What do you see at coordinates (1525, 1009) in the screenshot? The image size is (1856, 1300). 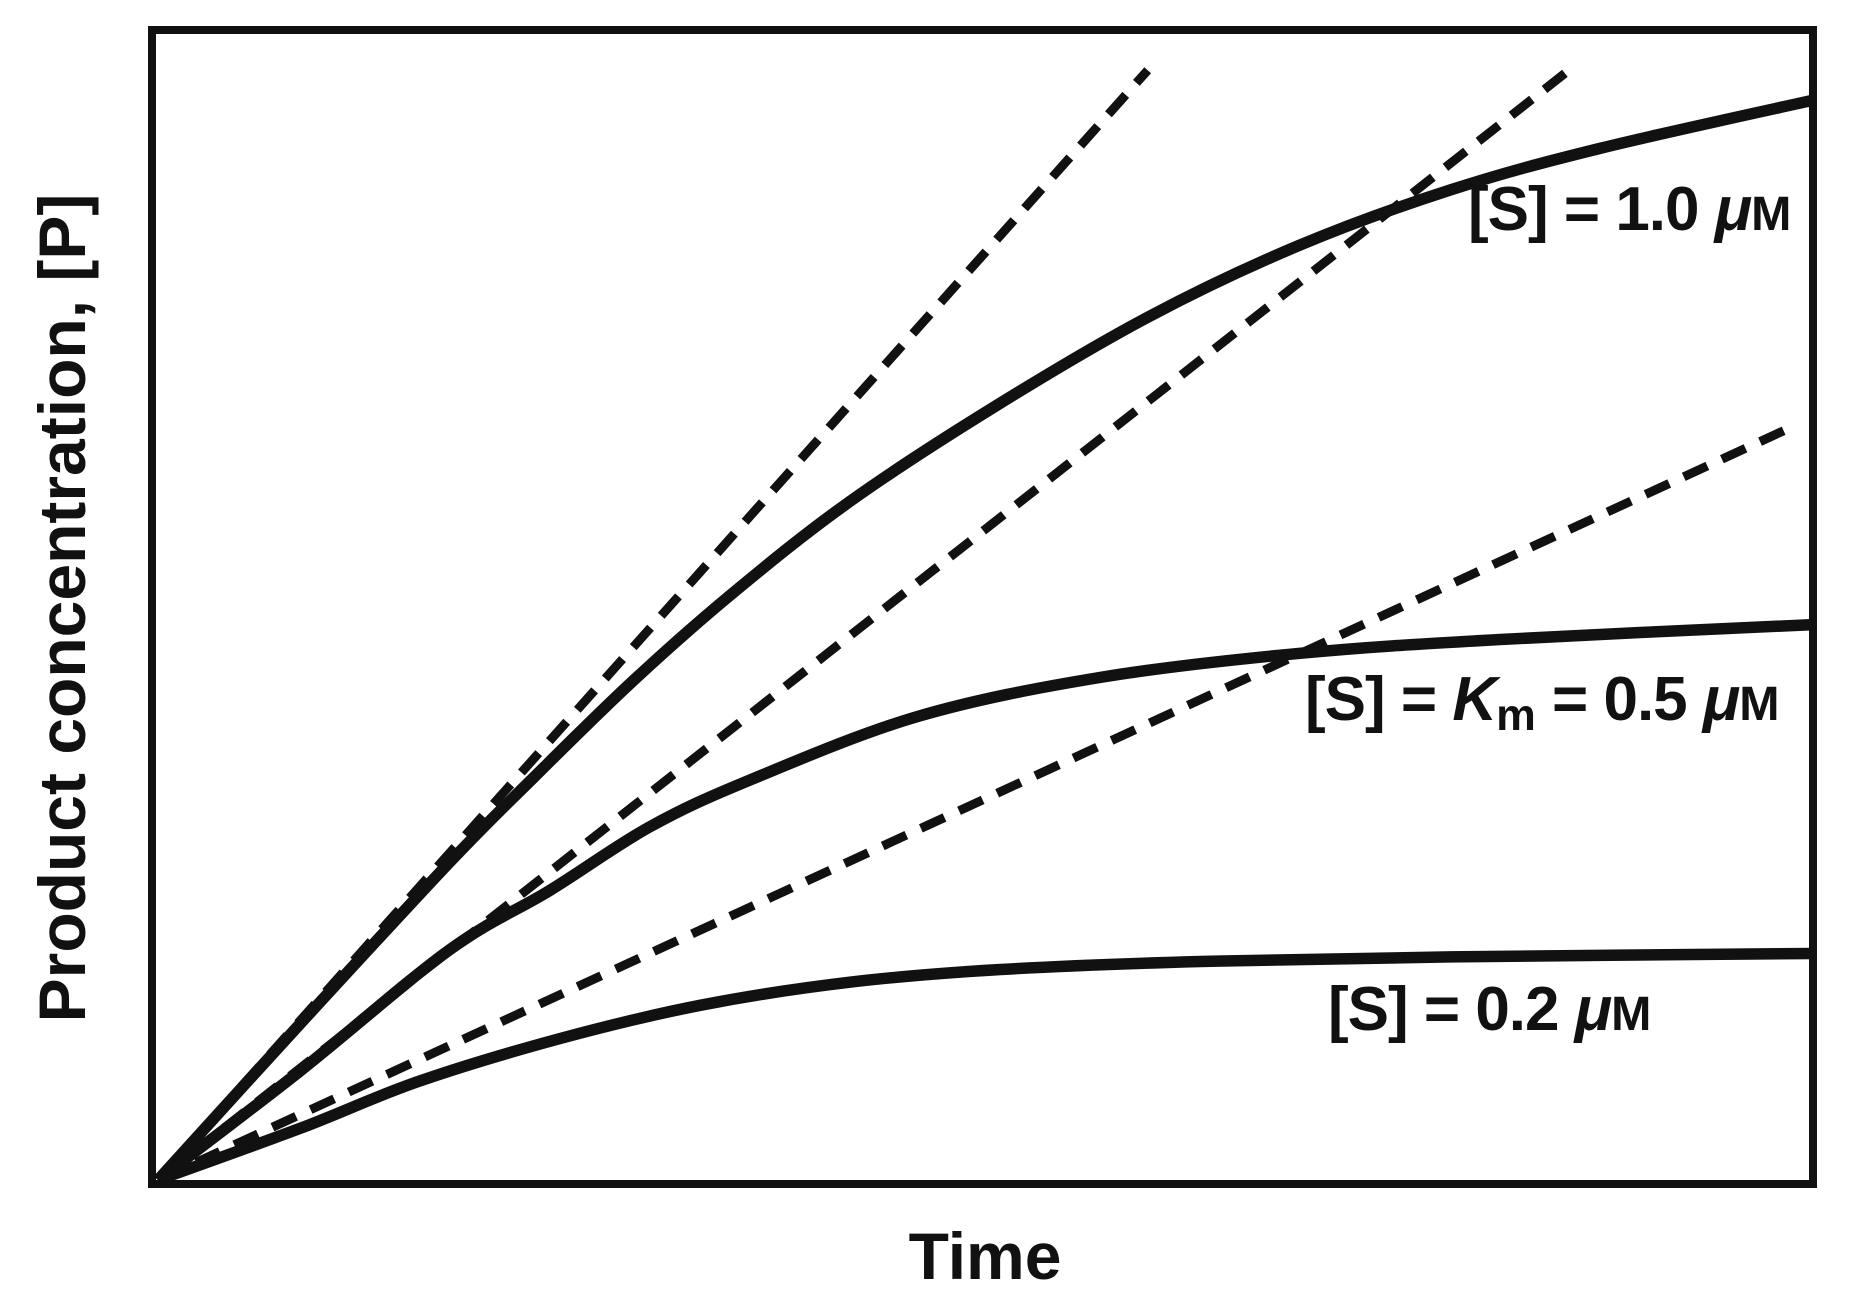 I see `label-value: 0.2` at bounding box center [1525, 1009].